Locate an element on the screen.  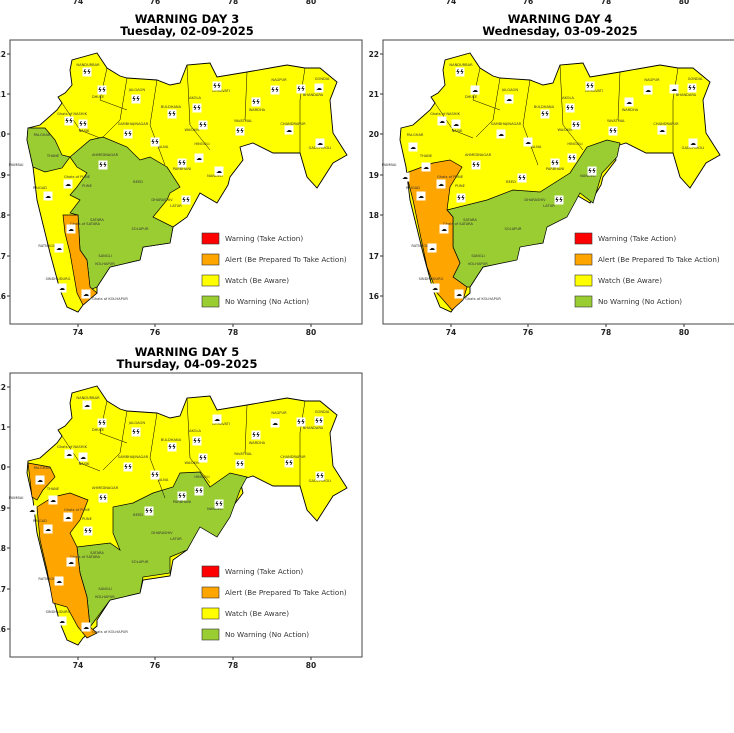
district-label: PARBHANI is located at coordinates (555, 169).